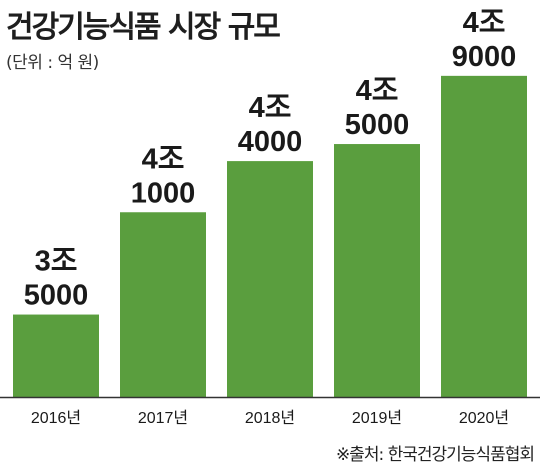 The width and height of the screenshot is (540, 473). I want to click on x-tick-label: 2019년, so click(377, 418).